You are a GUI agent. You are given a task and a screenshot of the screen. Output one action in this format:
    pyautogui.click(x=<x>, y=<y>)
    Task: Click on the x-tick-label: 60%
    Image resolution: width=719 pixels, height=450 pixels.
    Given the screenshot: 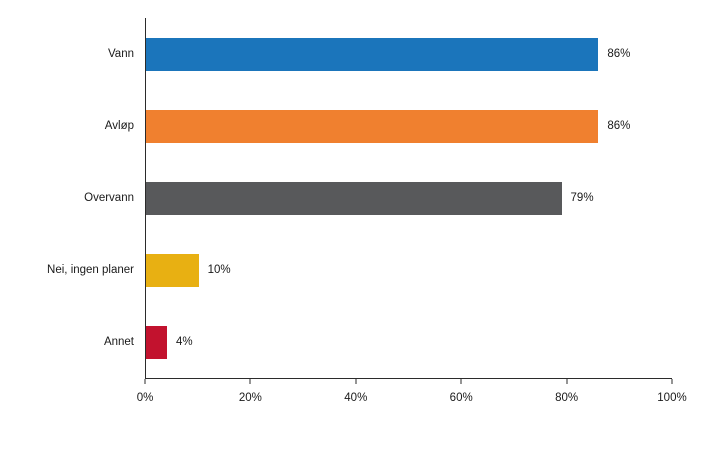 What is the action you would take?
    pyautogui.click(x=461, y=398)
    